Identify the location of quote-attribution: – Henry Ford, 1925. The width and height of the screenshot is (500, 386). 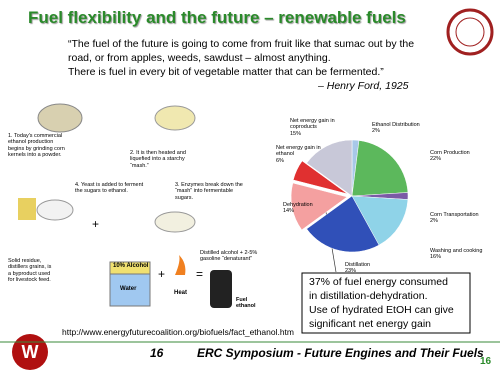
(363, 86).